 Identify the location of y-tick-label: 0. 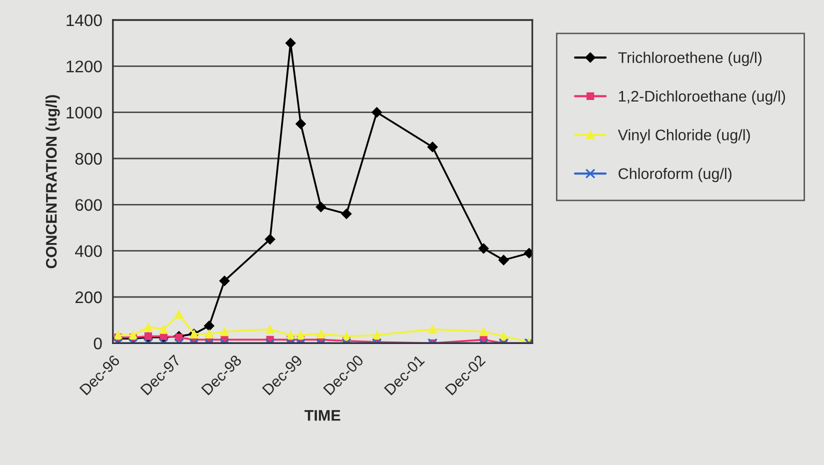
(98, 344).